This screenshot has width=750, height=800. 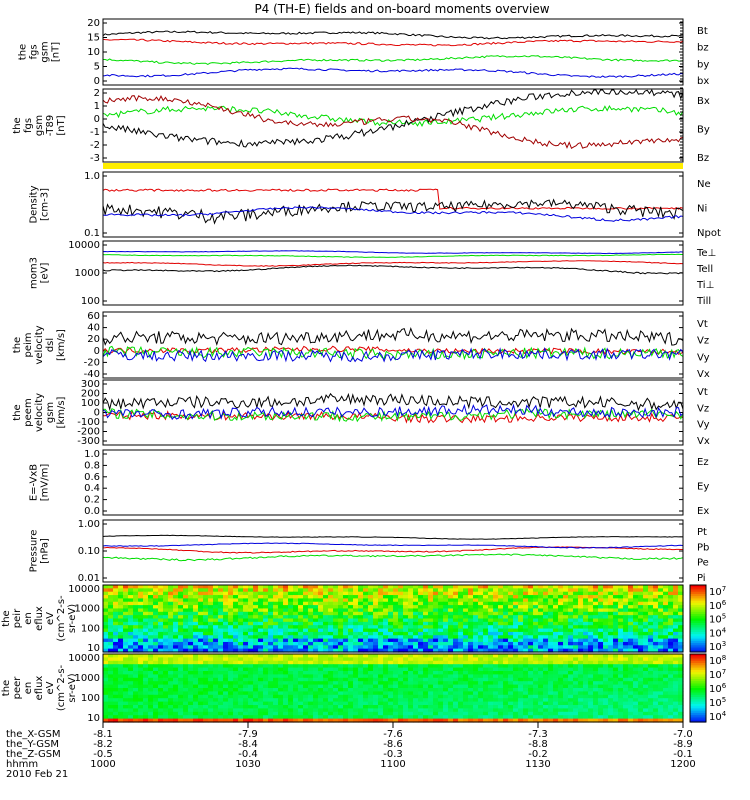 I want to click on y-tick-label: 0.0, so click(x=92, y=511).